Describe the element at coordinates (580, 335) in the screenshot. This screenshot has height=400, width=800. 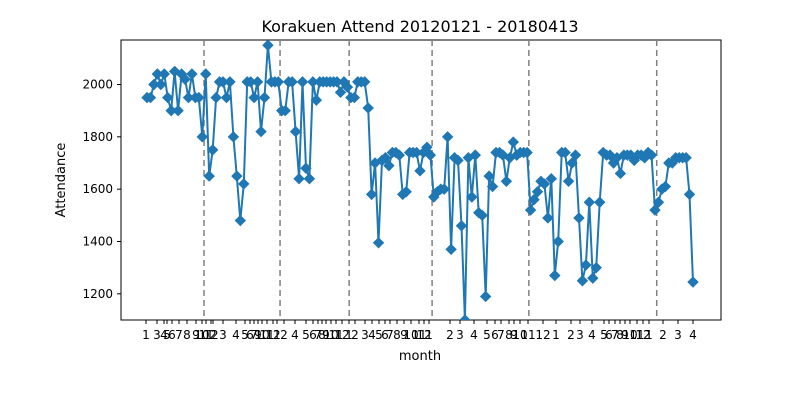
I see `x-tick-label-59: 3` at that location.